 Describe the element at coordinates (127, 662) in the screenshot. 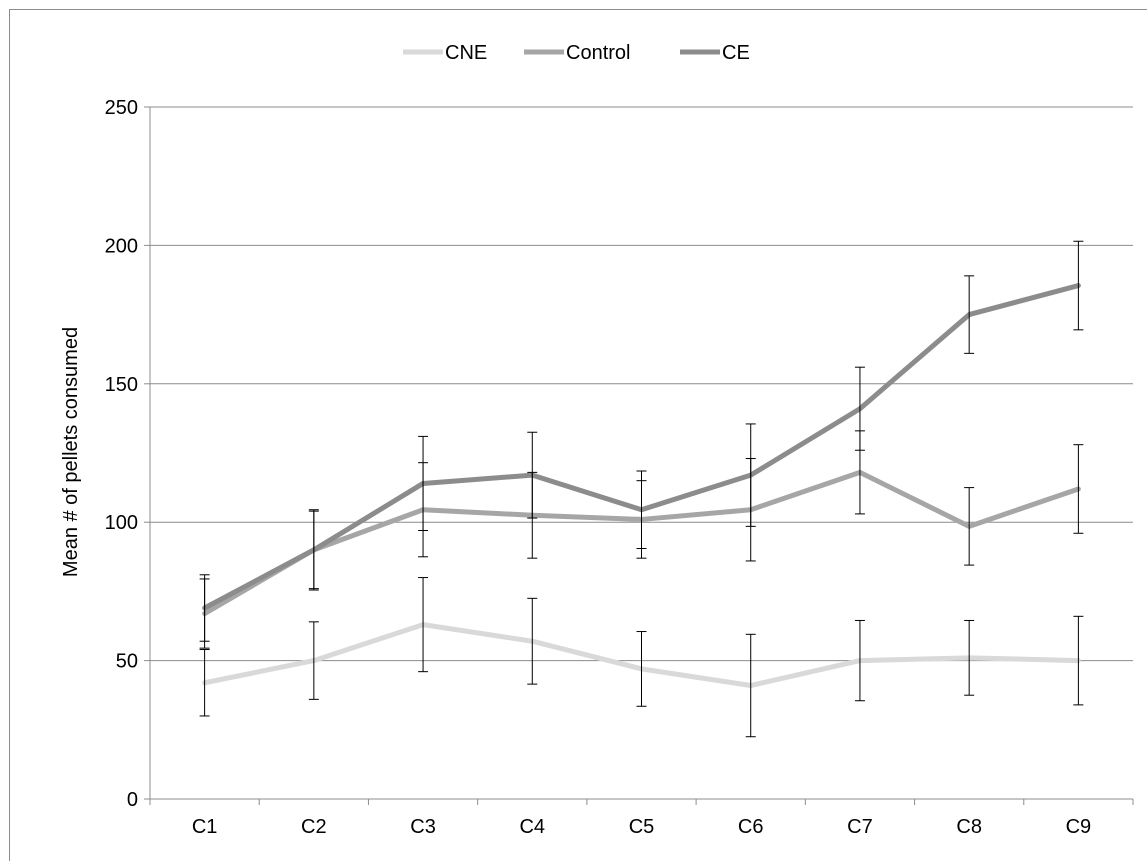

I see `y-tick-label: 50` at that location.